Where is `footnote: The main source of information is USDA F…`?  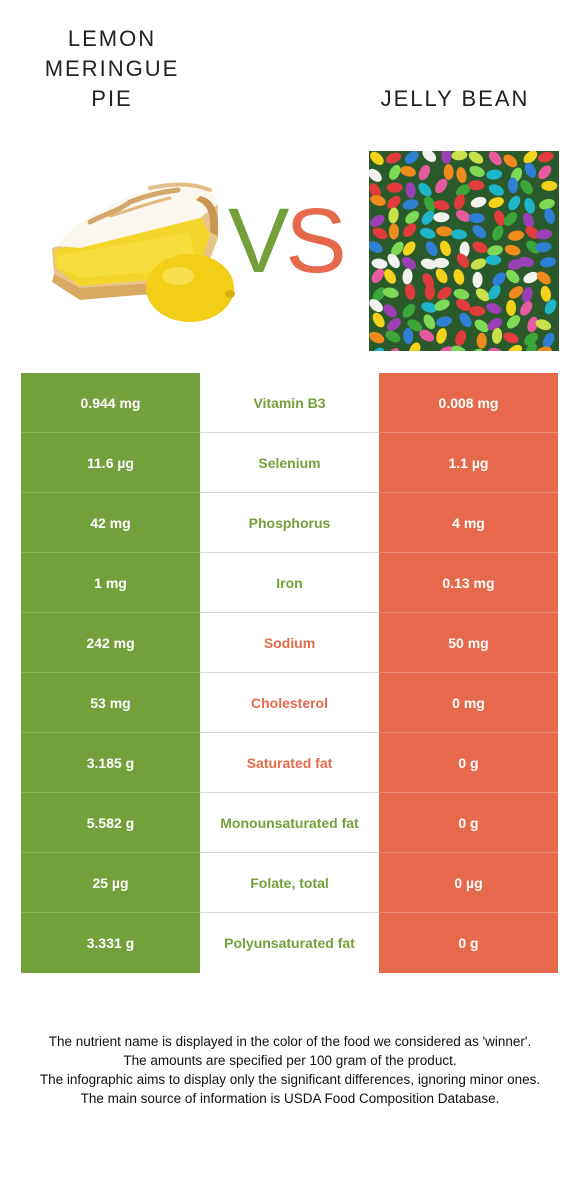 footnote: The main source of information is USDA F… is located at coordinates (290, 1098).